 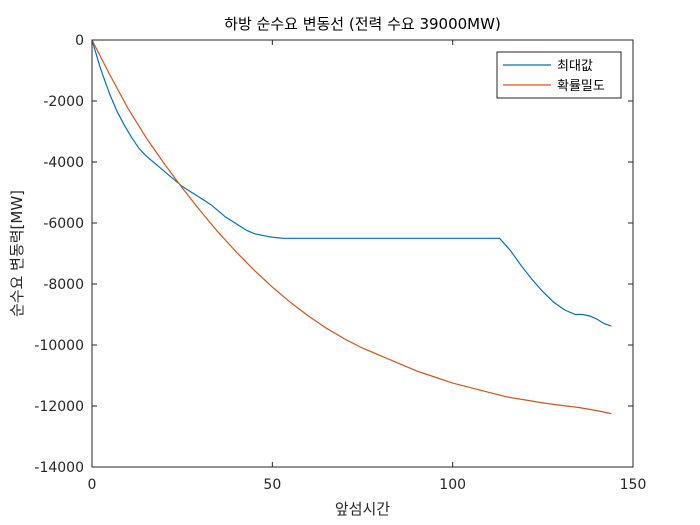 I want to click on legend-label: 확률밀도, so click(x=581, y=86).